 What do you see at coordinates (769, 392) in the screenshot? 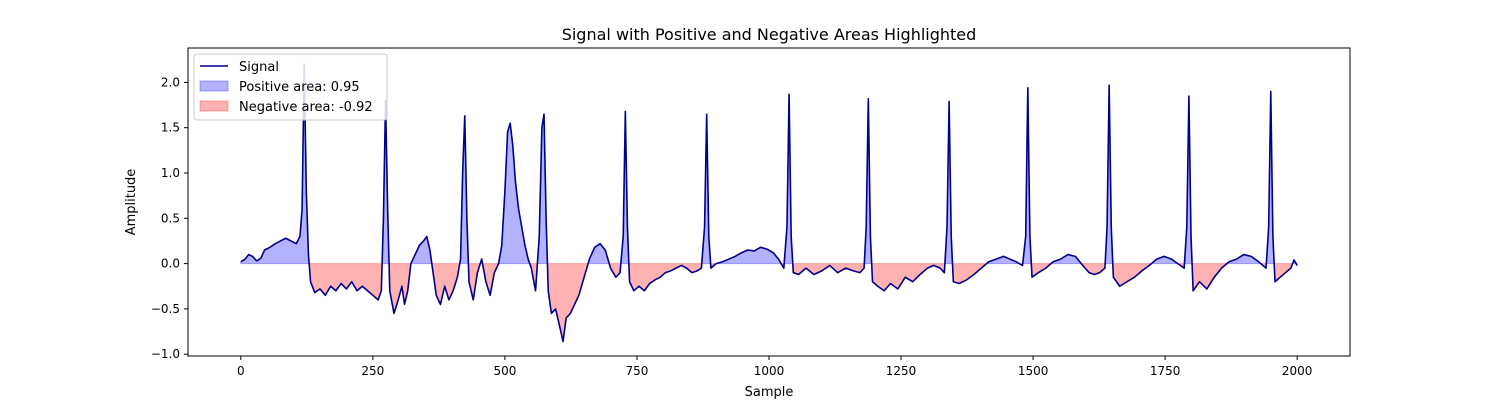
I see `x-axis-label: Sample` at bounding box center [769, 392].